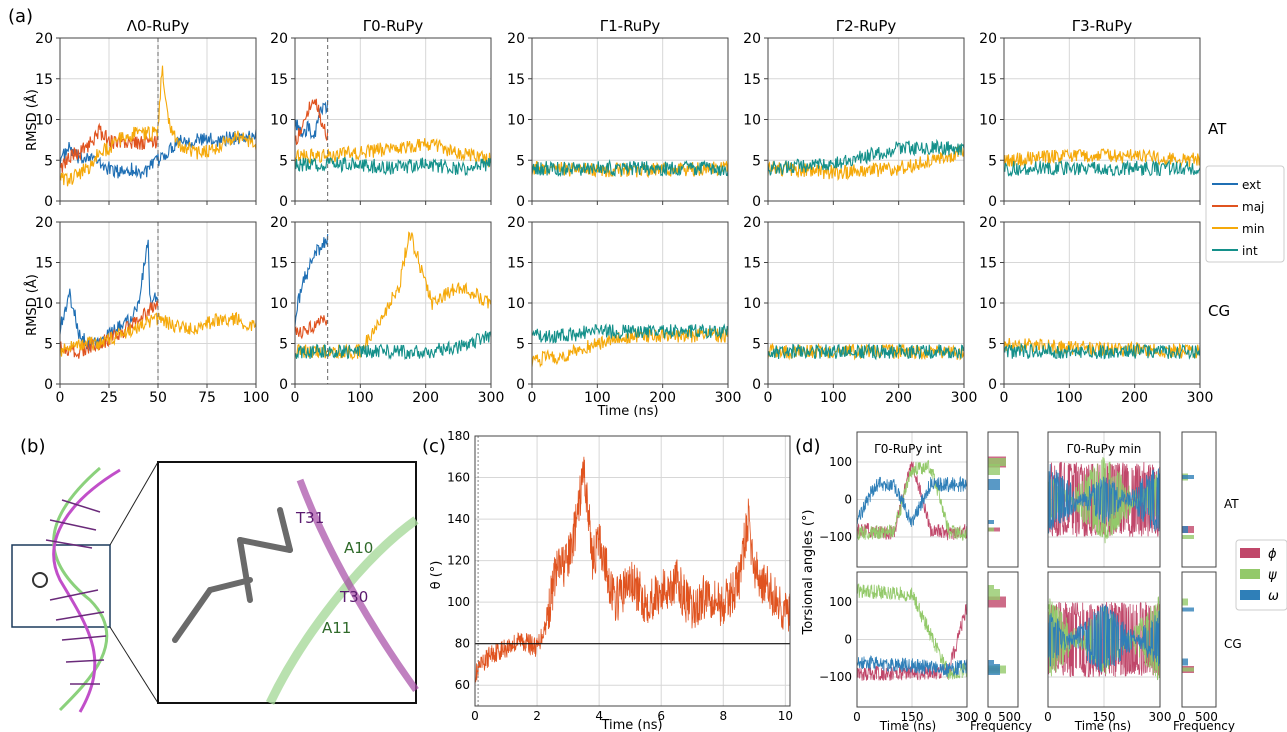 The image size is (1287, 732). I want to click on column-title: Λ0-RuPy, so click(158, 26).